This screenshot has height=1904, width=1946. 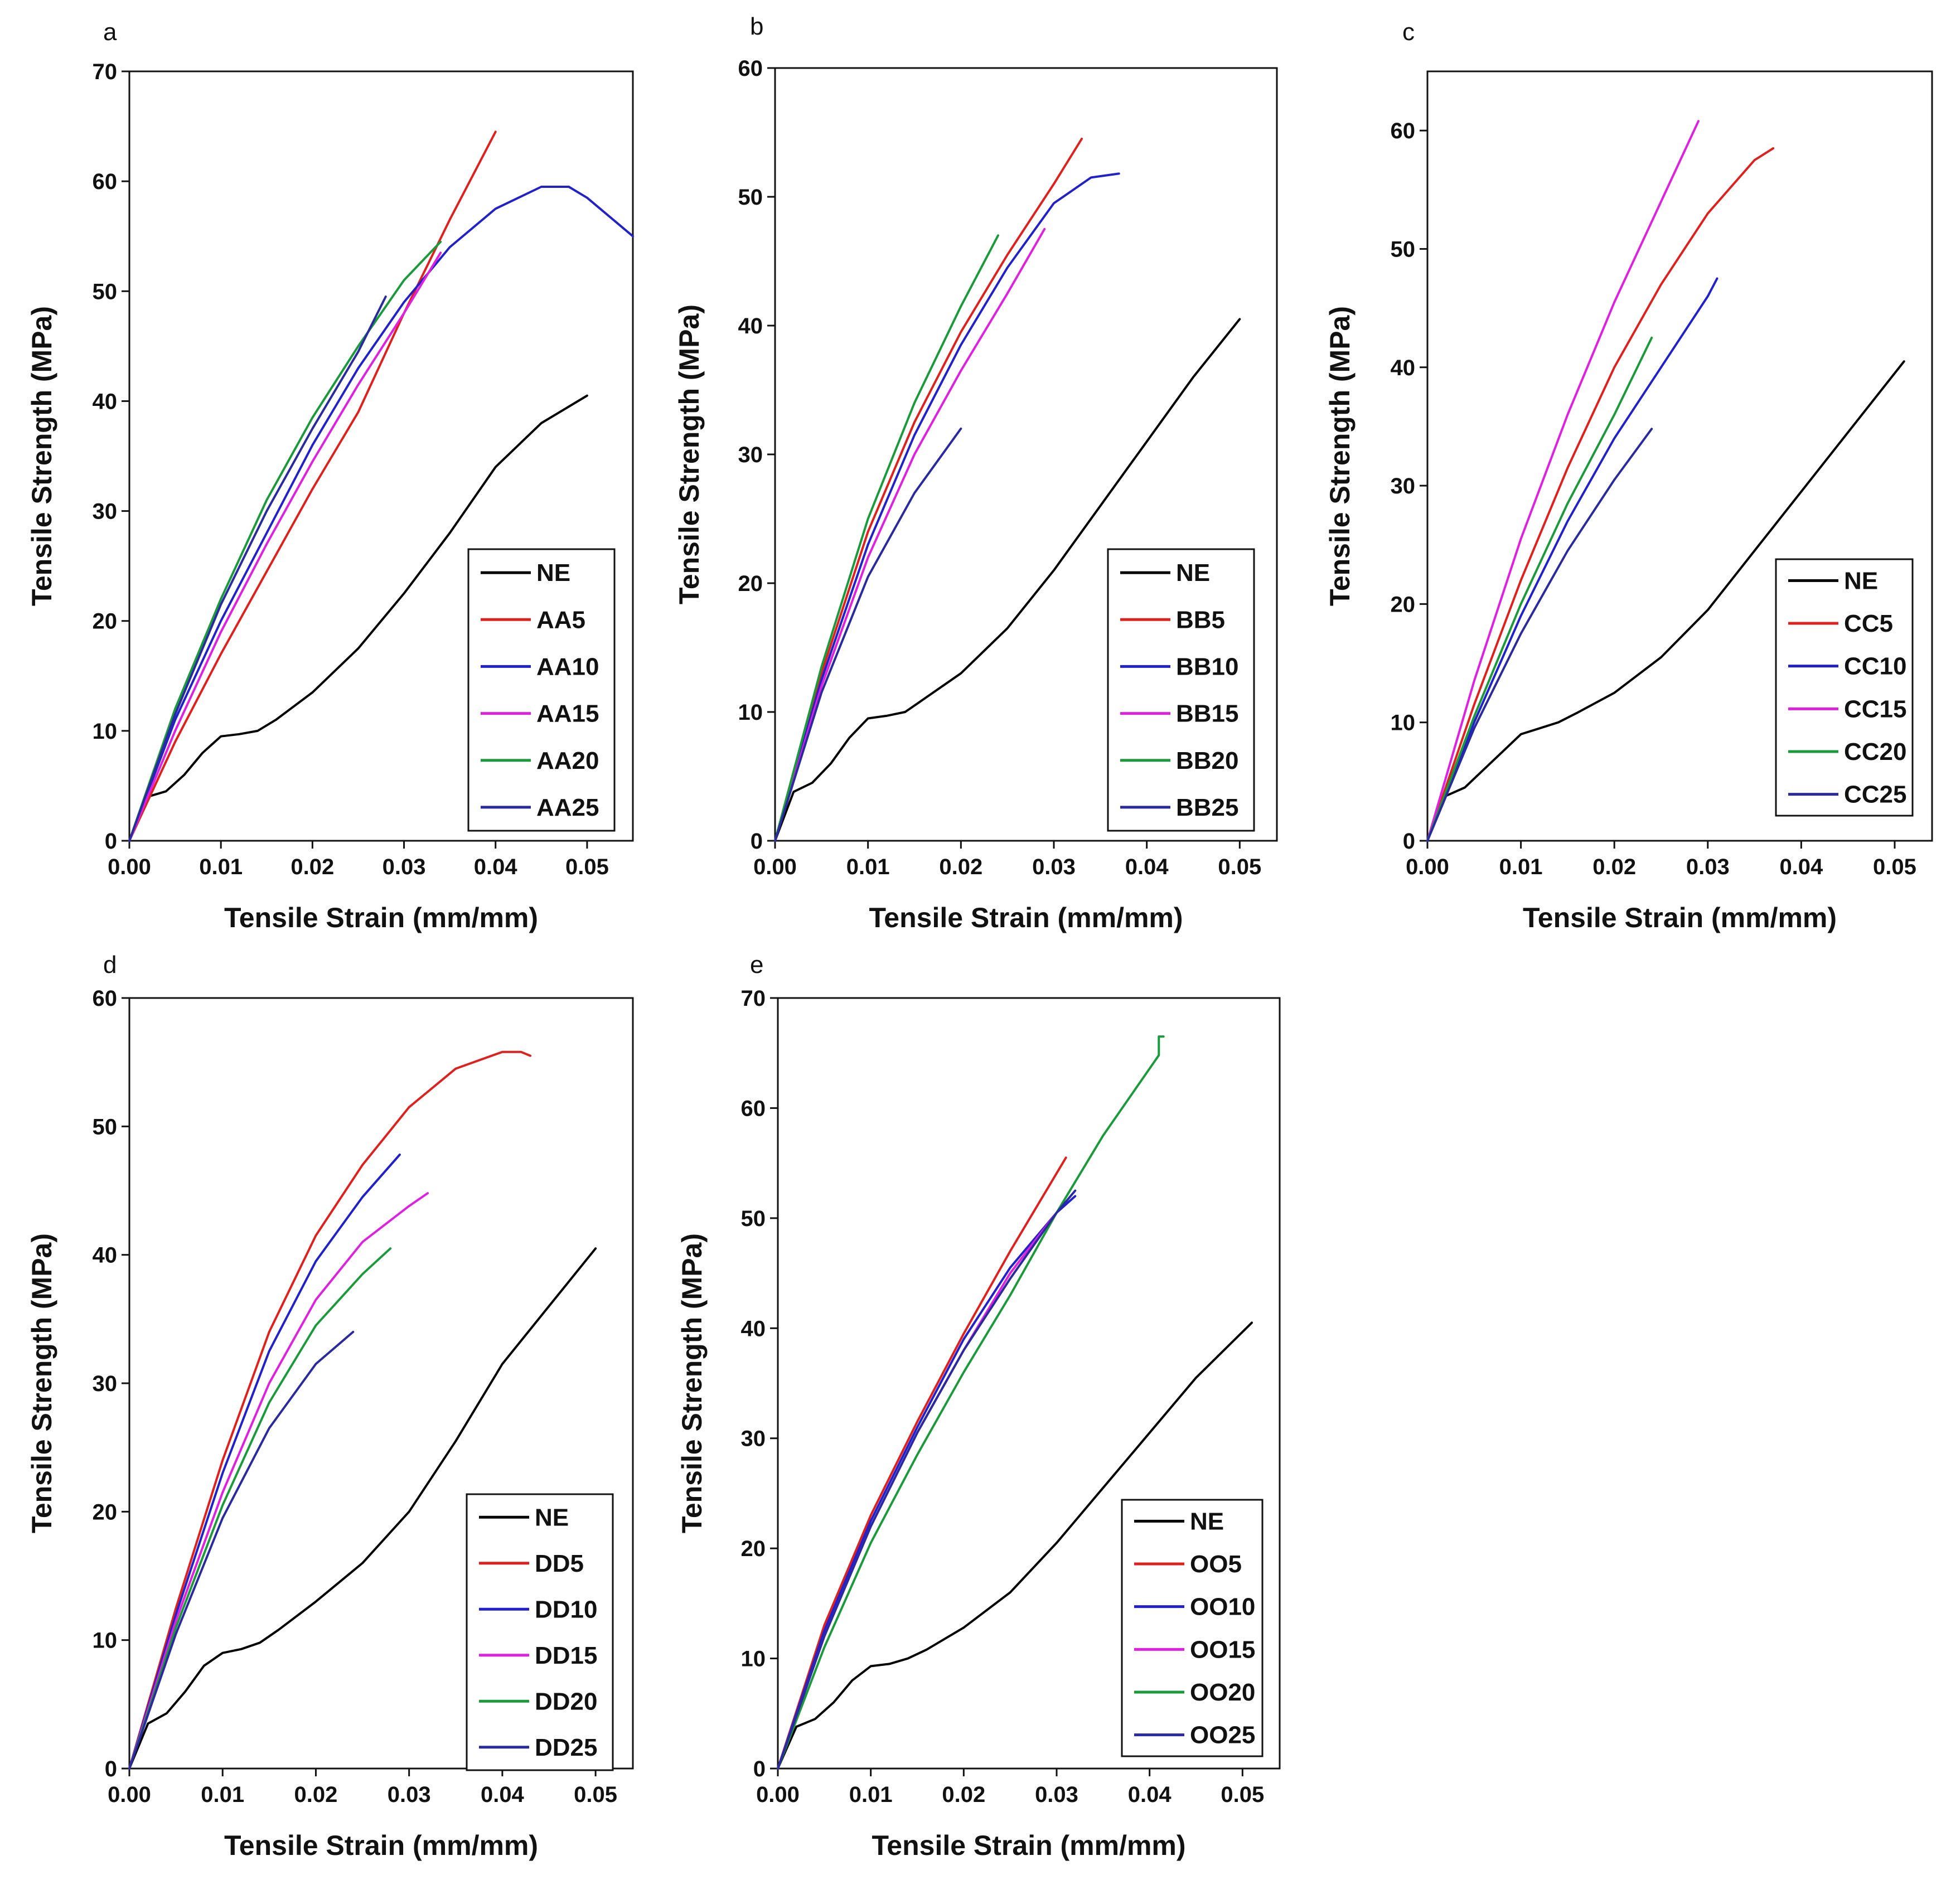 I want to click on series-line-bb20, so click(x=887, y=538).